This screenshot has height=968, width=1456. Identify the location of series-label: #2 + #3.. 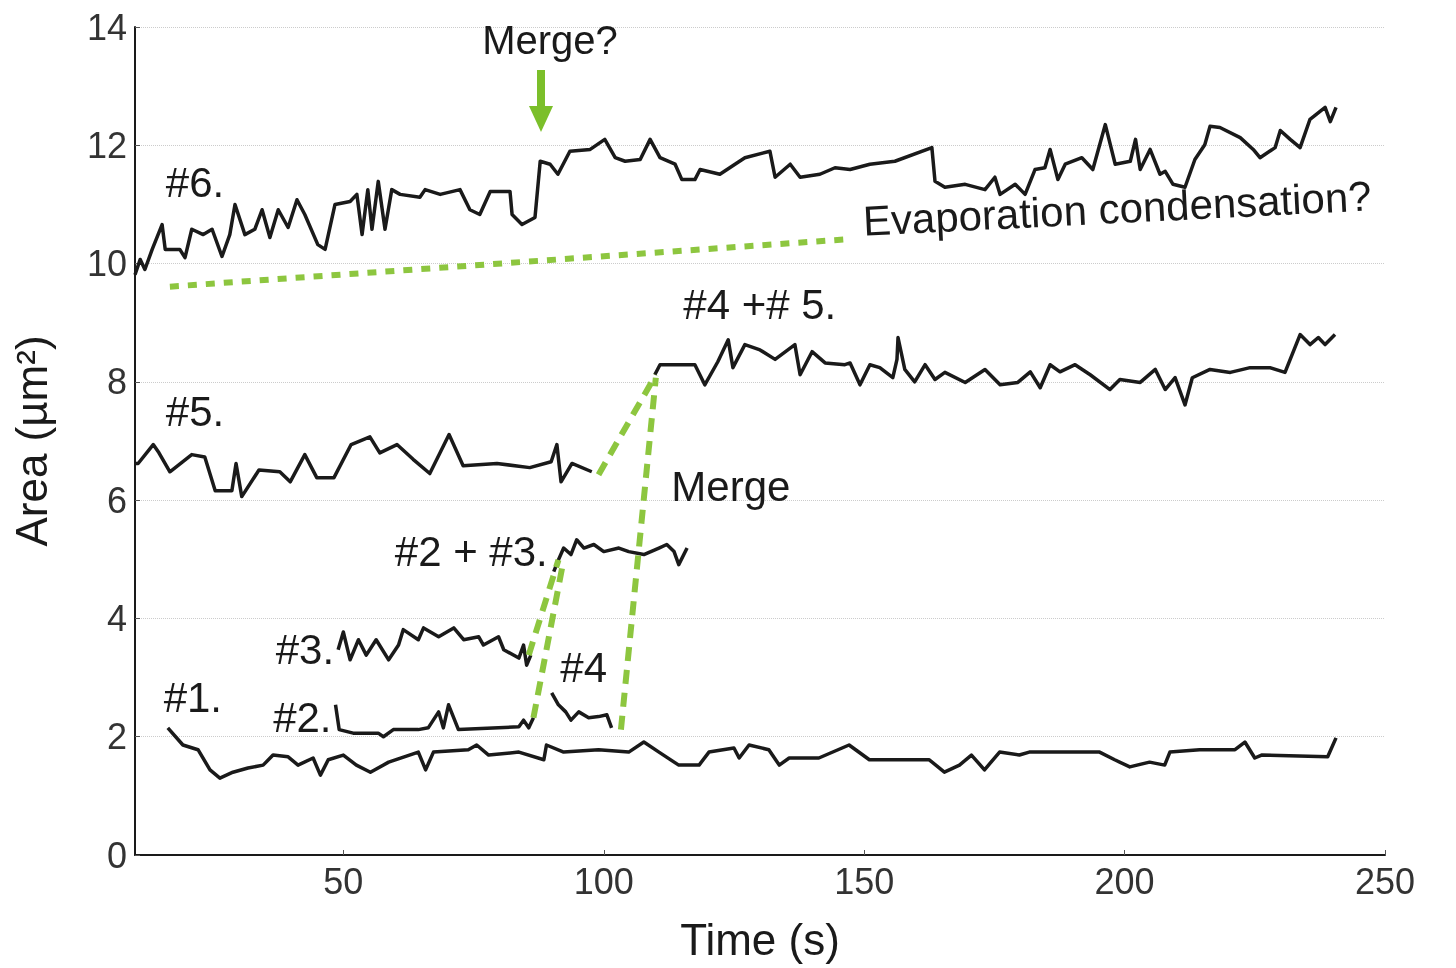
(471, 552).